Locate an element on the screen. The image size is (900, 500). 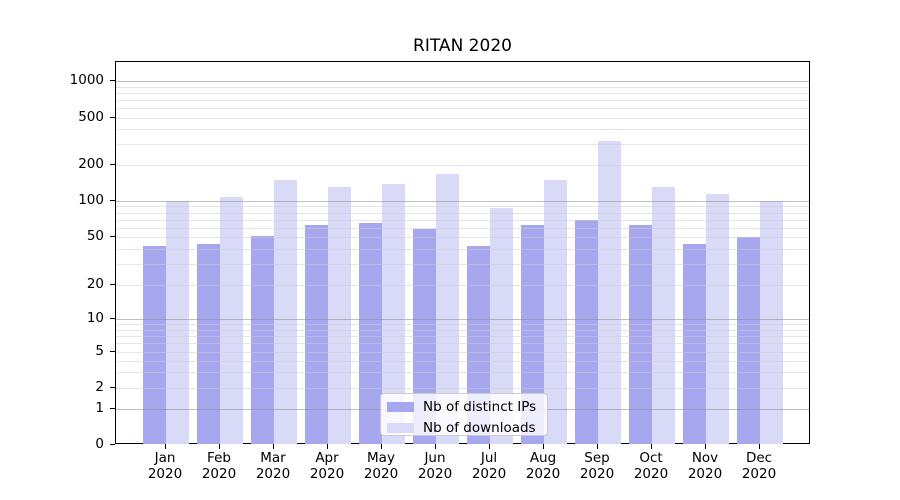
y-axis-tick-label: 50 is located at coordinates (95, 236).